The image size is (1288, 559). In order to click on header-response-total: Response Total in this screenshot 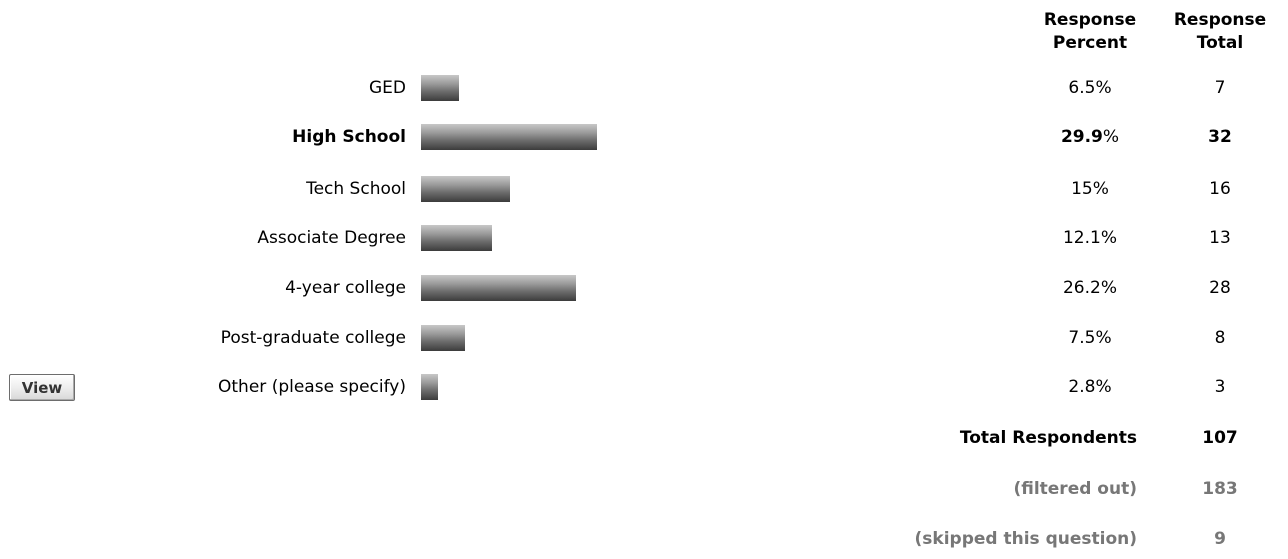, I will do `click(1220, 32)`.